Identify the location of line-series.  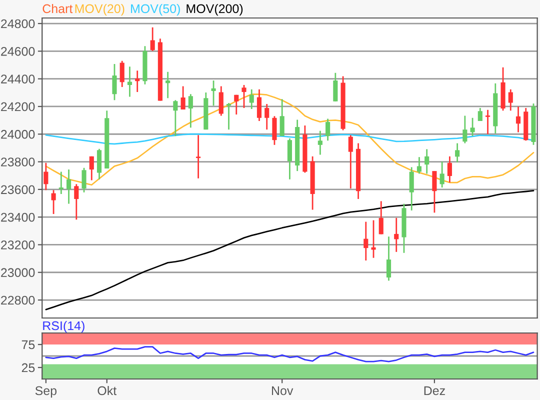
(289, 354).